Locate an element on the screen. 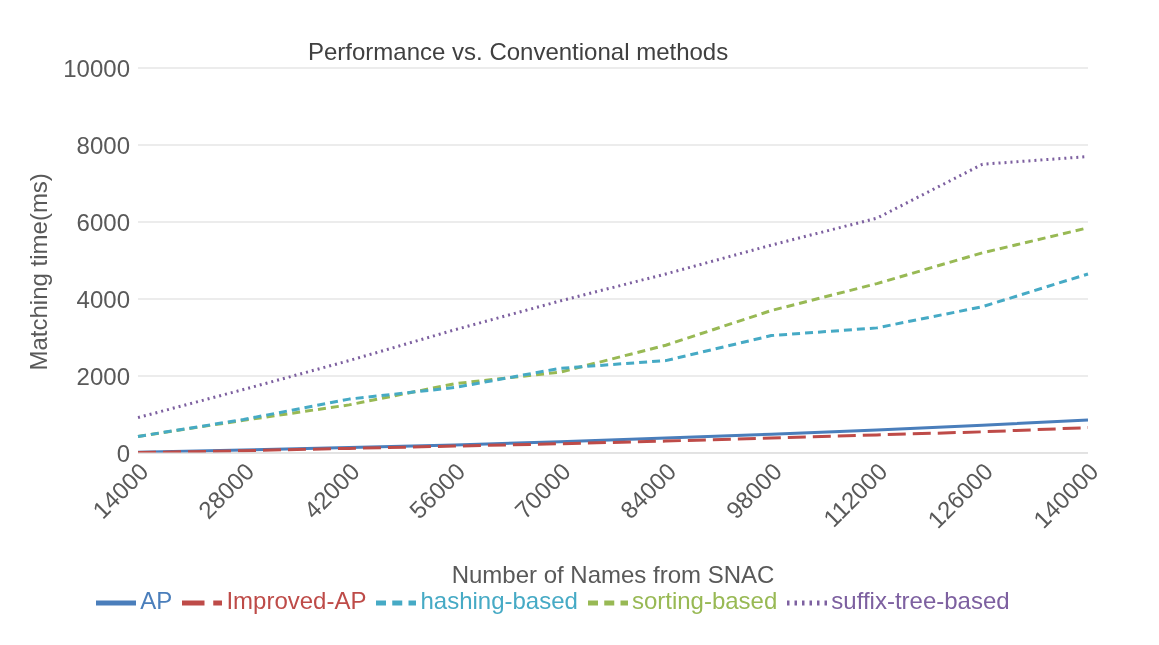 Image resolution: width=1159 pixels, height=645 pixels. legend-label: hashing-based is located at coordinates (499, 601).